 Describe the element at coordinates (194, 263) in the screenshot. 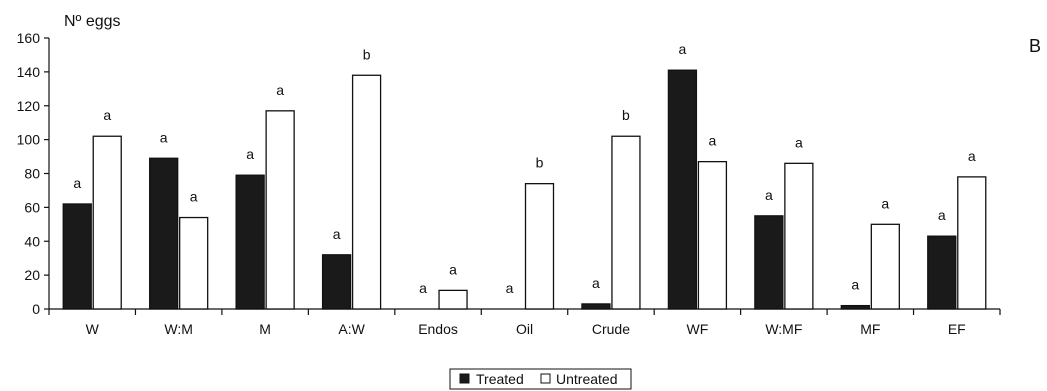

I see `bar-untreated-w-m` at that location.